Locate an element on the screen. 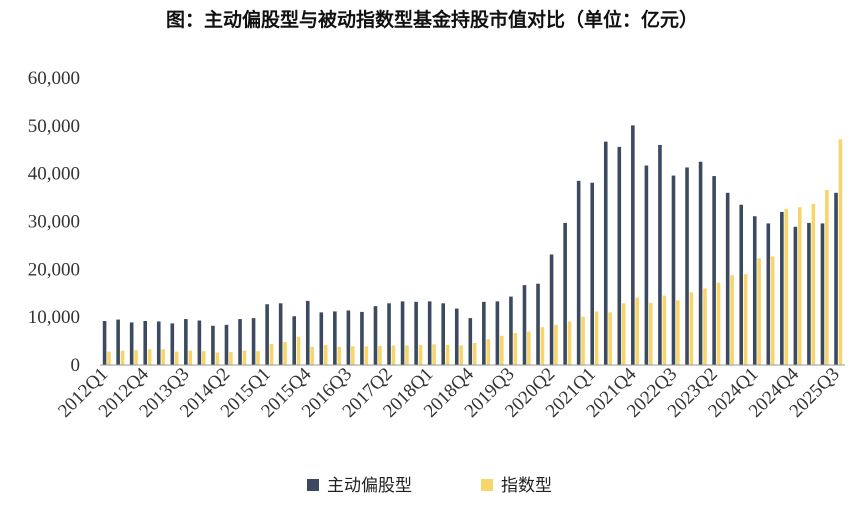 This screenshot has width=865, height=511. legend-label-active: 主动偏股型 is located at coordinates (369, 486).